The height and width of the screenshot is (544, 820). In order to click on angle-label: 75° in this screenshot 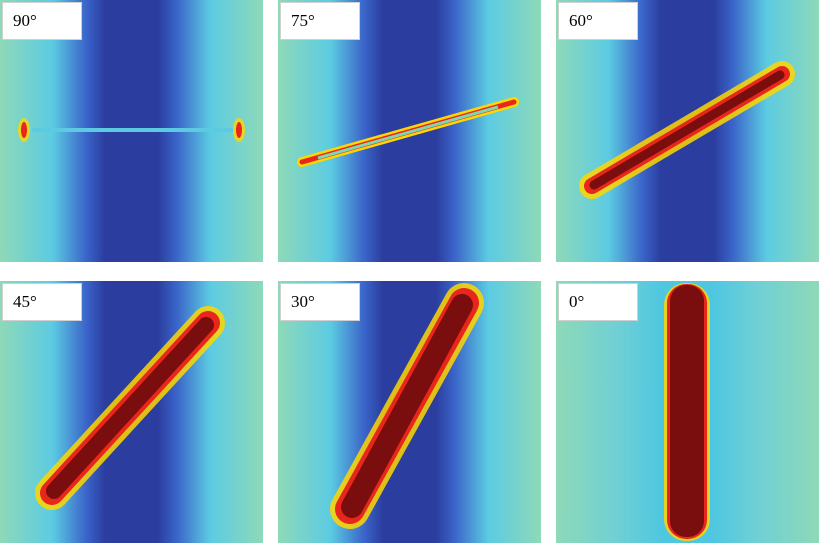, I will do `click(320, 21)`.